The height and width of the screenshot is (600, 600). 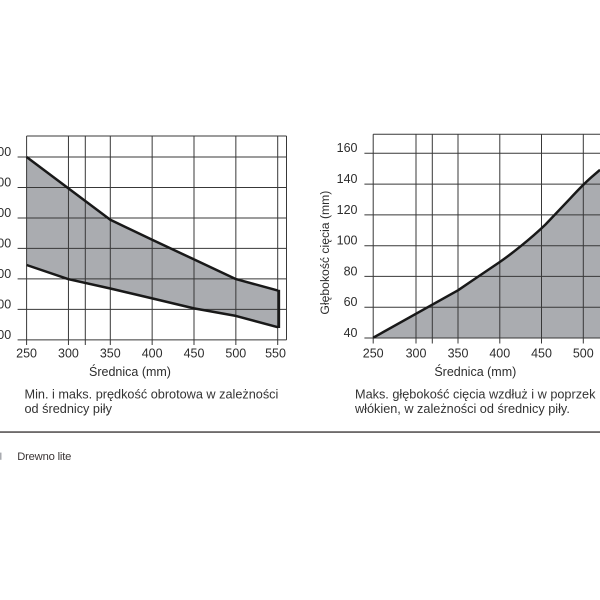 What do you see at coordinates (275, 354) in the screenshot?
I see `svg-text: 550` at bounding box center [275, 354].